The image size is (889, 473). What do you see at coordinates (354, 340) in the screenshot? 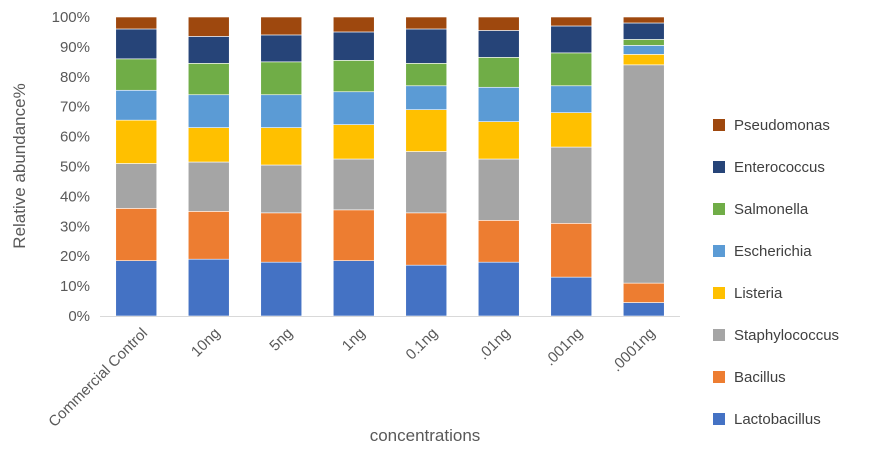
I see `x-tick-label: 1ng` at bounding box center [354, 340].